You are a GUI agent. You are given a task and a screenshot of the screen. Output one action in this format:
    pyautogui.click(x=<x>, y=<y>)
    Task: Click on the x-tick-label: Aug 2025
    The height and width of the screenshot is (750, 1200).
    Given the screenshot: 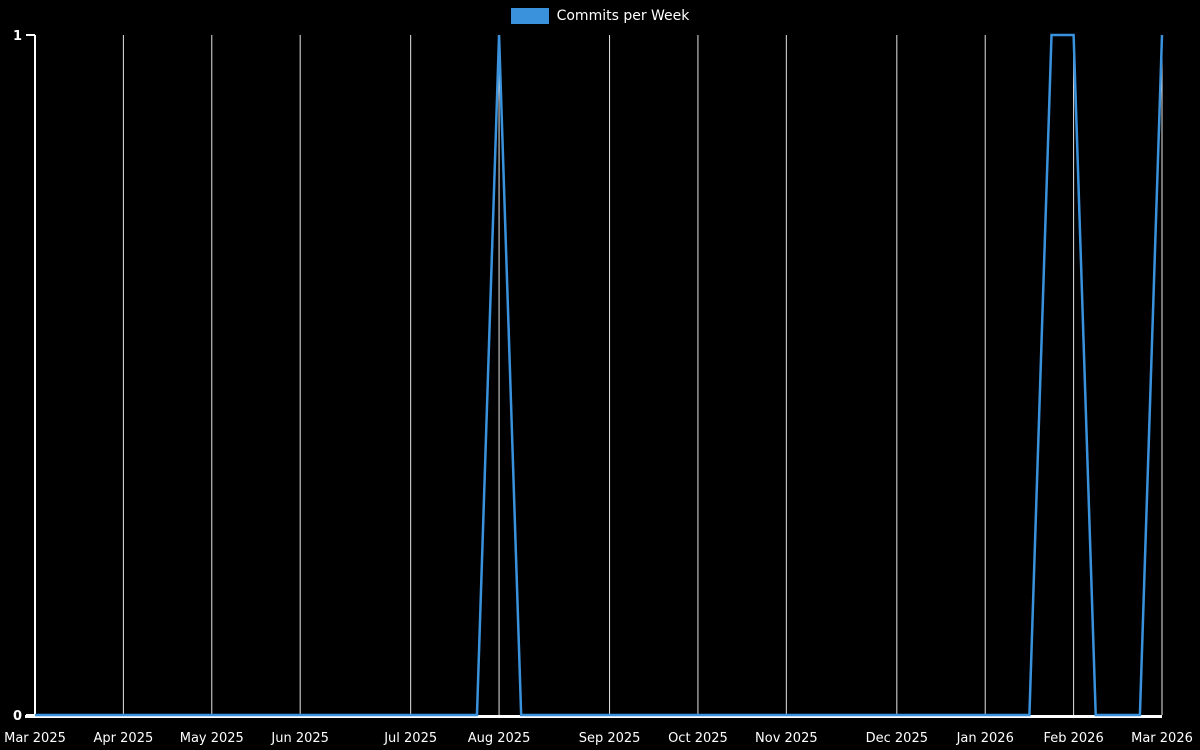 What is the action you would take?
    pyautogui.click(x=499, y=738)
    